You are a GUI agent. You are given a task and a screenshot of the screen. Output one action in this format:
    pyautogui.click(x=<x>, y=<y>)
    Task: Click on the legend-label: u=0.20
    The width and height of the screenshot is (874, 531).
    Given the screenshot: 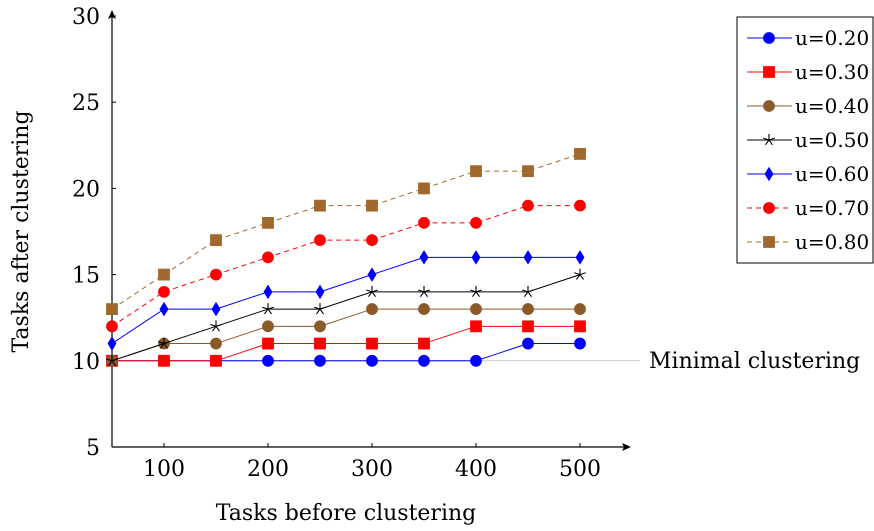 What is the action you would take?
    pyautogui.click(x=832, y=38)
    